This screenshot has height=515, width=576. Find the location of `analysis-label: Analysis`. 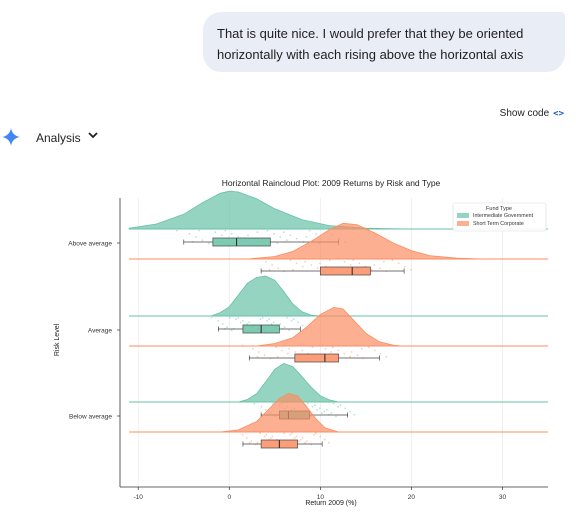

analysis-label: Analysis is located at coordinates (58, 138).